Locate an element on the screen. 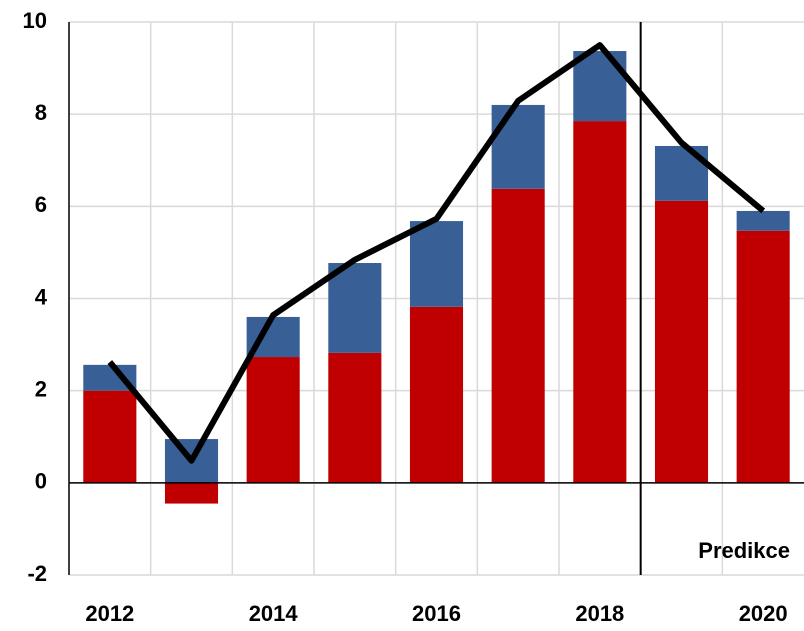  x-tick-label: 2016 is located at coordinates (436, 613).